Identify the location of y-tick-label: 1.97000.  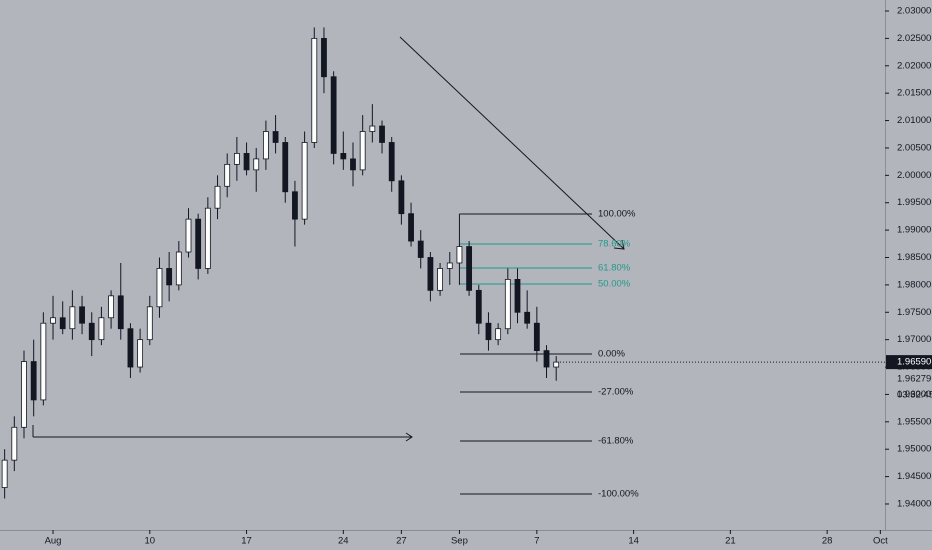
(914, 339).